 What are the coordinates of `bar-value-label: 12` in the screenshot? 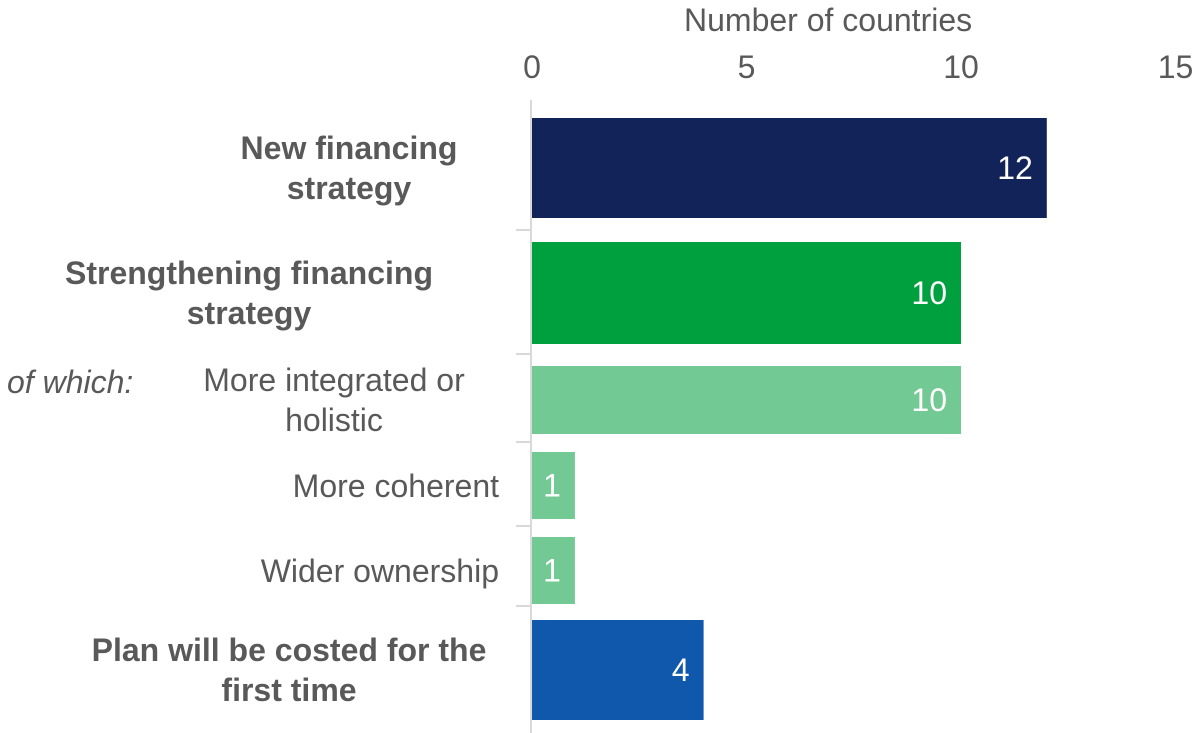 It's located at (1015, 168).